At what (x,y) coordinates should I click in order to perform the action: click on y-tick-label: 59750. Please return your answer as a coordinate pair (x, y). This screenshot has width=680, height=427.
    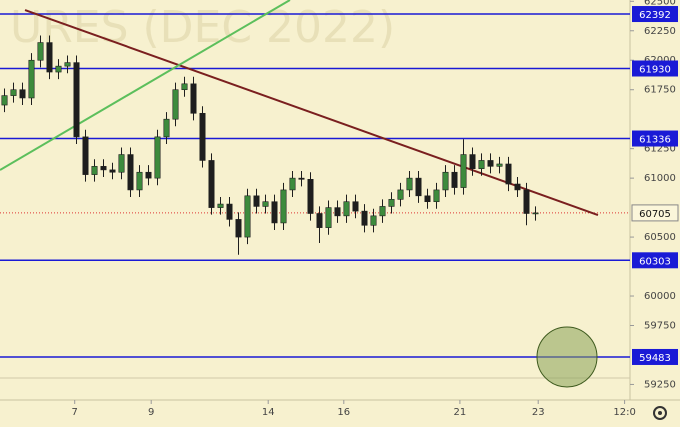
    Looking at the image, I should click on (660, 325).